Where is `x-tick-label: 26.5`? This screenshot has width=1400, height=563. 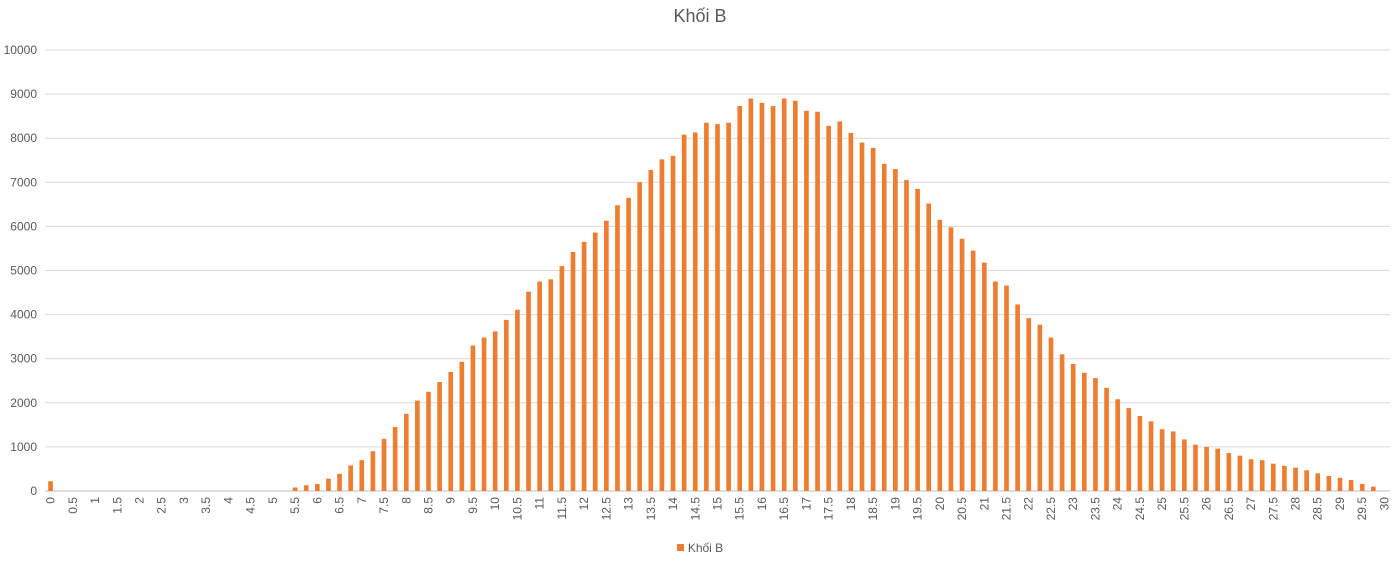
x-tick-label: 26.5 is located at coordinates (1229, 509).